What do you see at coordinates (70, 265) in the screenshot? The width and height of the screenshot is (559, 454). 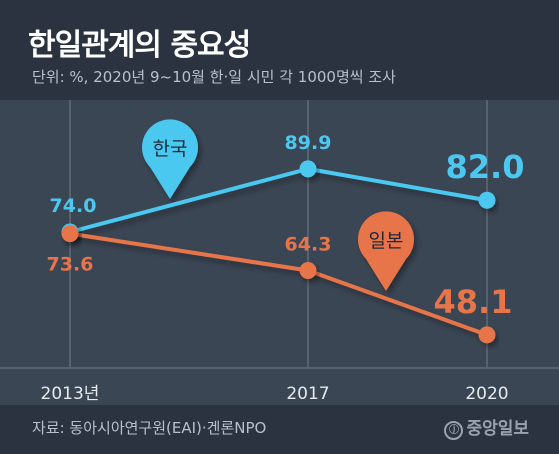 I see `data-label: 73.6` at bounding box center [70, 265].